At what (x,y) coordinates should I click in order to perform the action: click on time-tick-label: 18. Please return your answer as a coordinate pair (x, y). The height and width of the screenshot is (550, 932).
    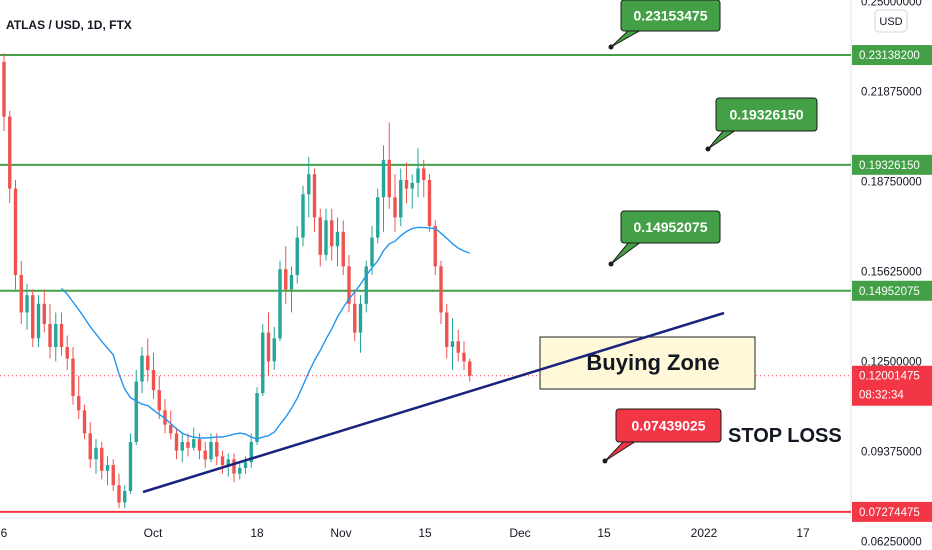
    Looking at the image, I should click on (257, 533).